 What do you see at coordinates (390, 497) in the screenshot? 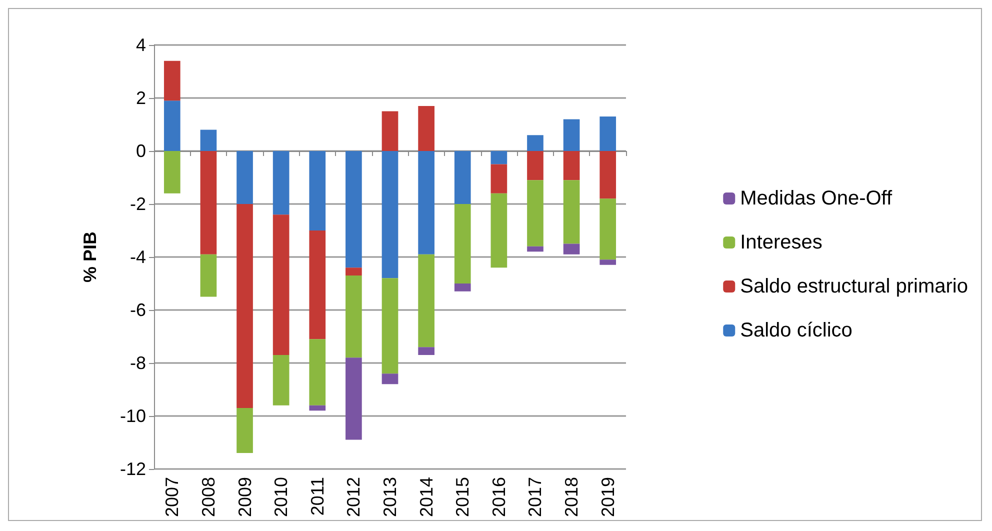
I see `x-tick-label: 2013` at bounding box center [390, 497].